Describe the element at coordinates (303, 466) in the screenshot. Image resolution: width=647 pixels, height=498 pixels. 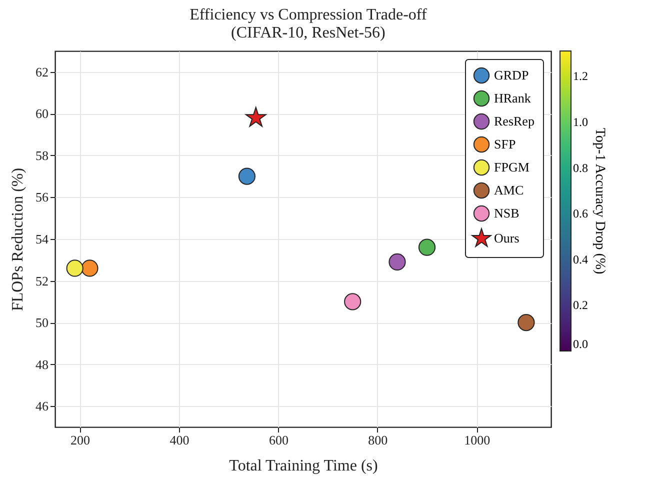
I see `x-axis-title: Total Training Time (s)` at that location.